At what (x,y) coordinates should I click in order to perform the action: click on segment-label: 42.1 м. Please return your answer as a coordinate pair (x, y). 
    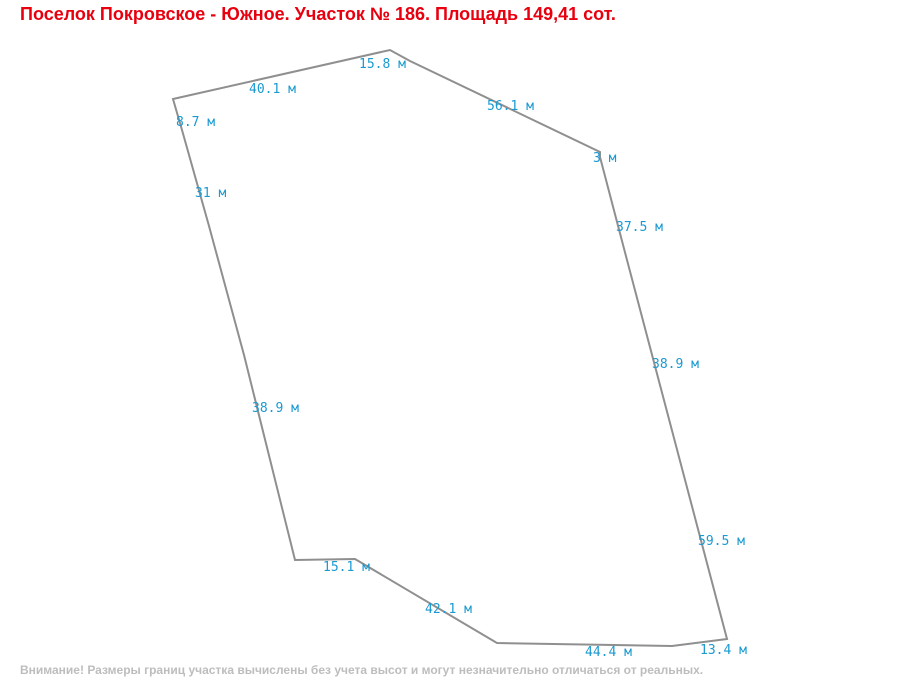
    Looking at the image, I should click on (448, 609).